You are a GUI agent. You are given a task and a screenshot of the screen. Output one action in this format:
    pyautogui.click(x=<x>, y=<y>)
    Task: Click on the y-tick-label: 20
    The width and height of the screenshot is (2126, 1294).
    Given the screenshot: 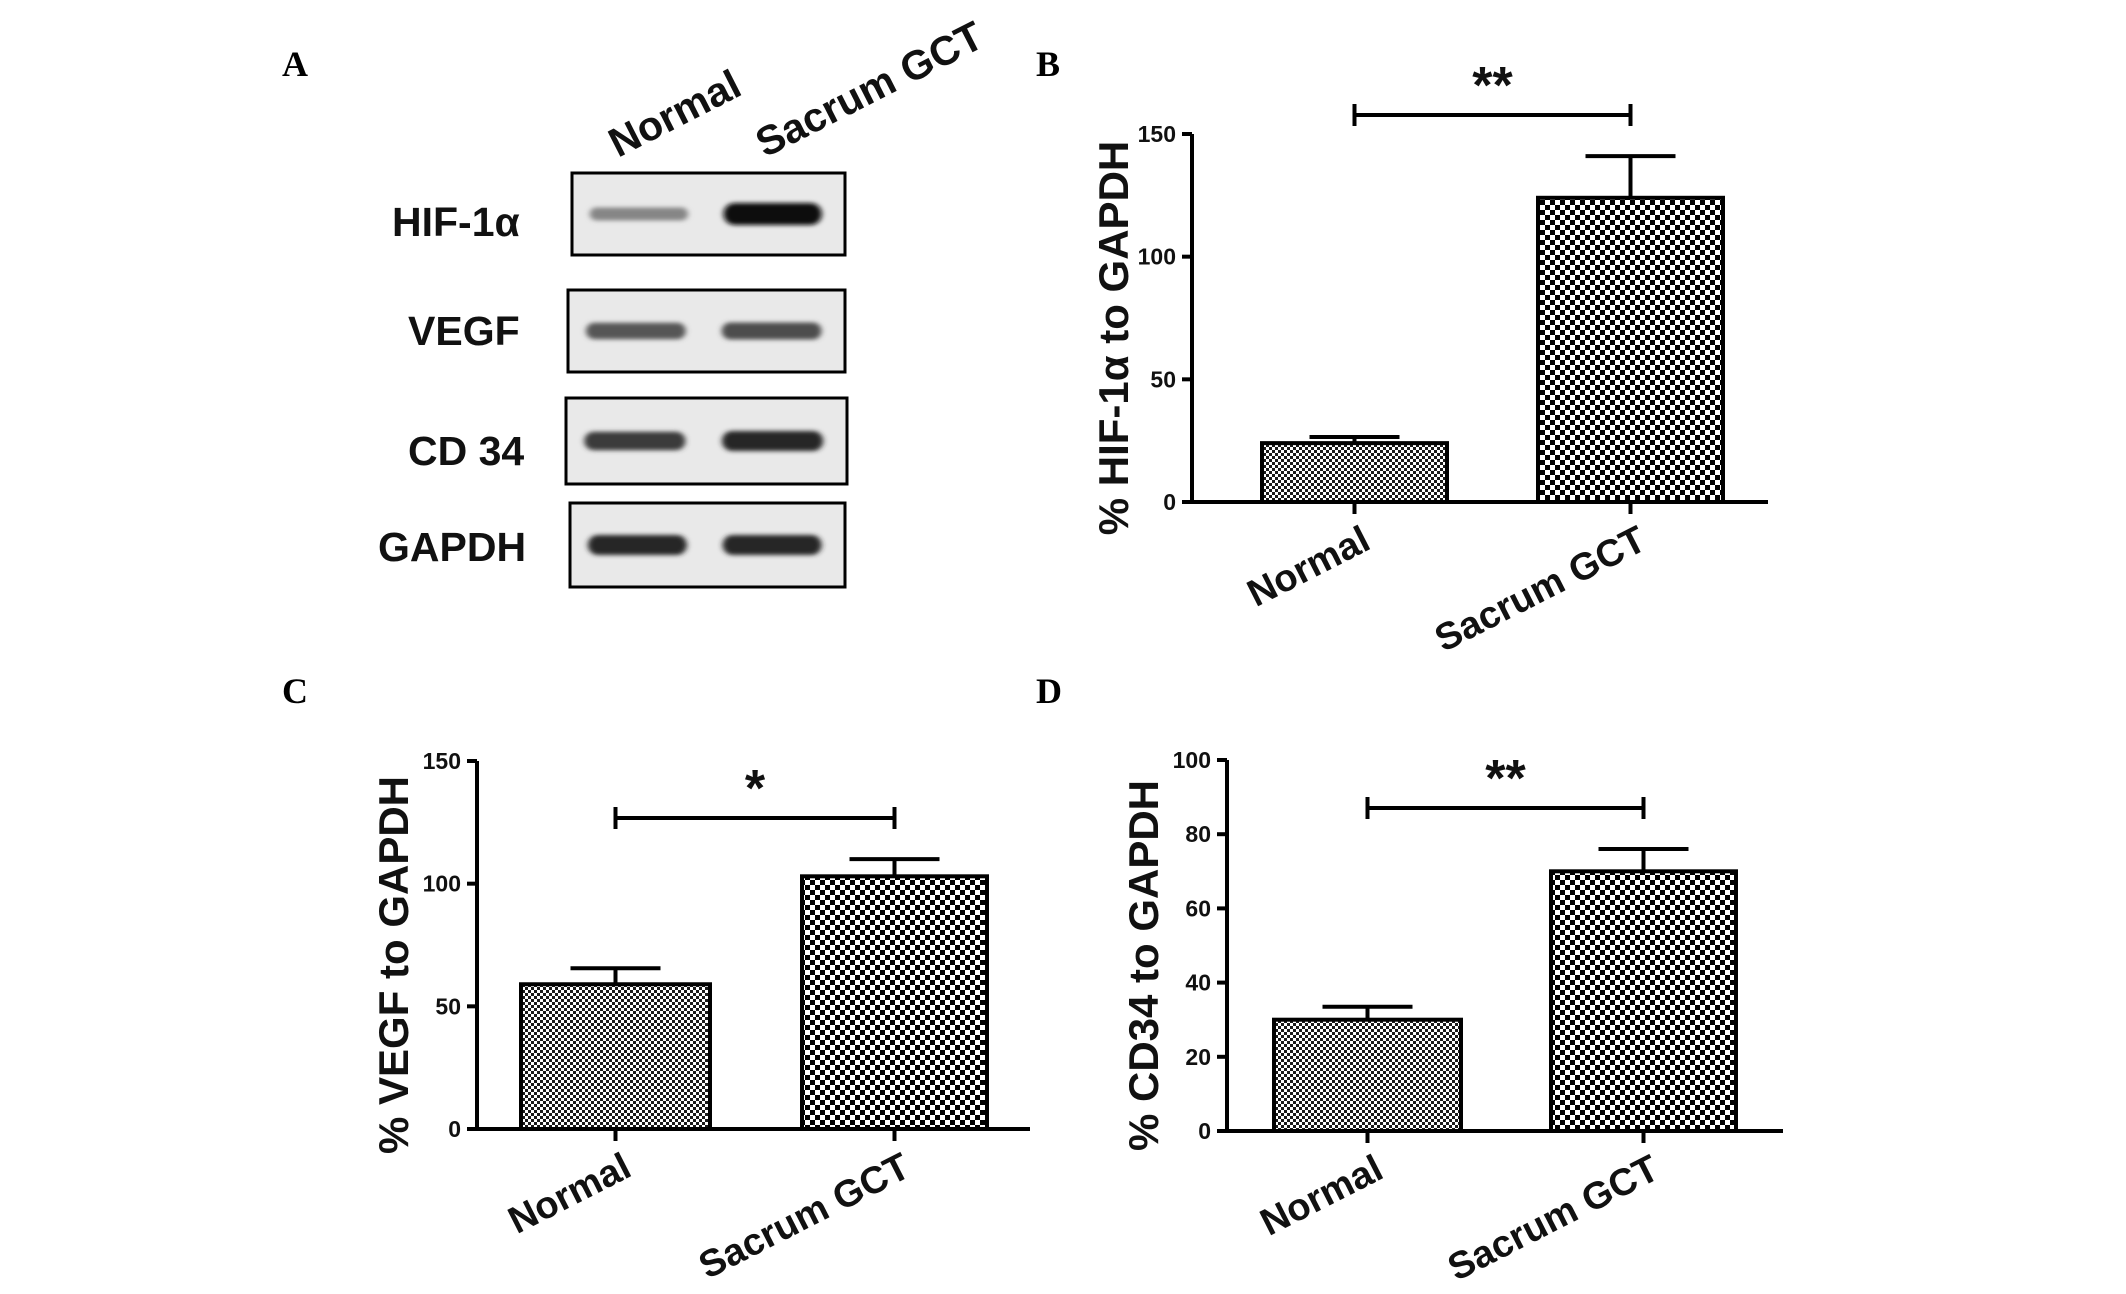 What is the action you would take?
    pyautogui.click(x=1198, y=1057)
    